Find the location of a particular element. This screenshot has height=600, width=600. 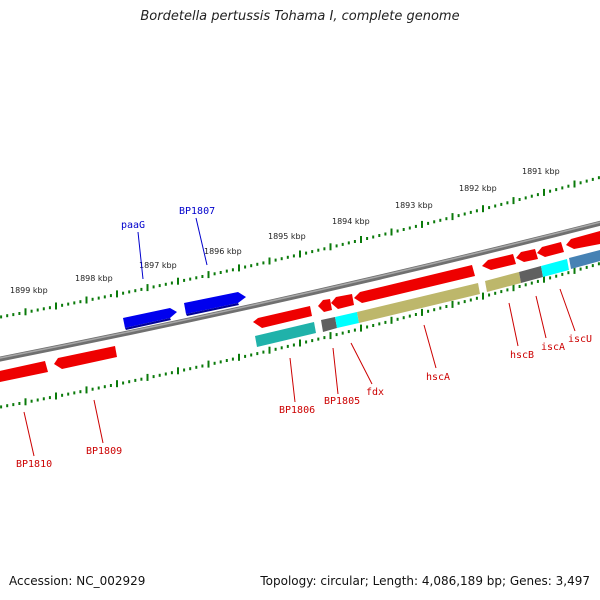

gene-iscA-red is located at coordinates (527, 255).